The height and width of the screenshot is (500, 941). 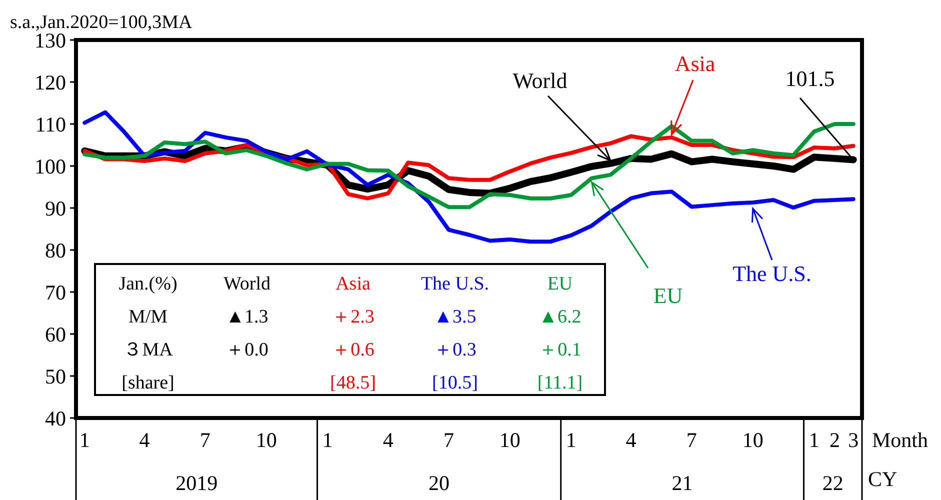 I want to click on text: CY, so click(x=883, y=479).